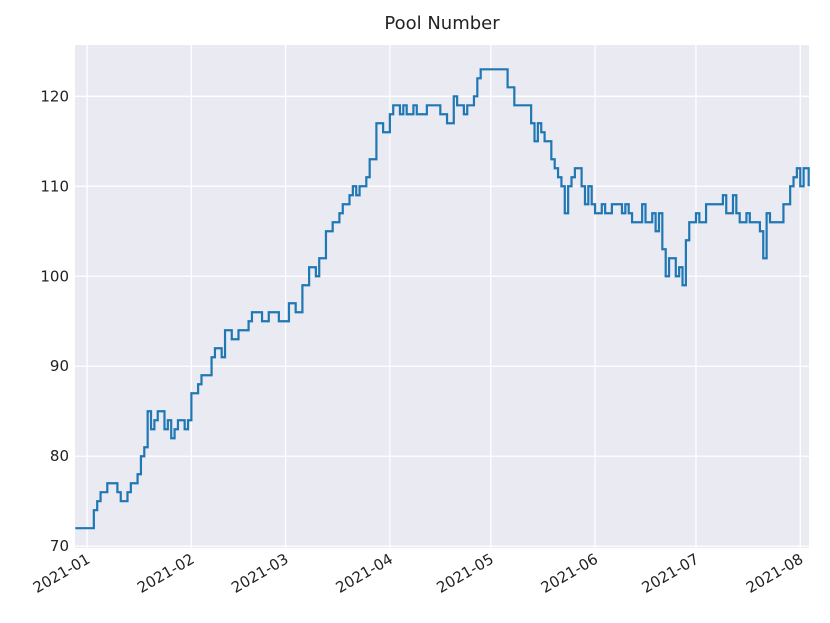 The height and width of the screenshot is (623, 830). I want to click on x-tick-label: 2021-05, so click(464, 573).